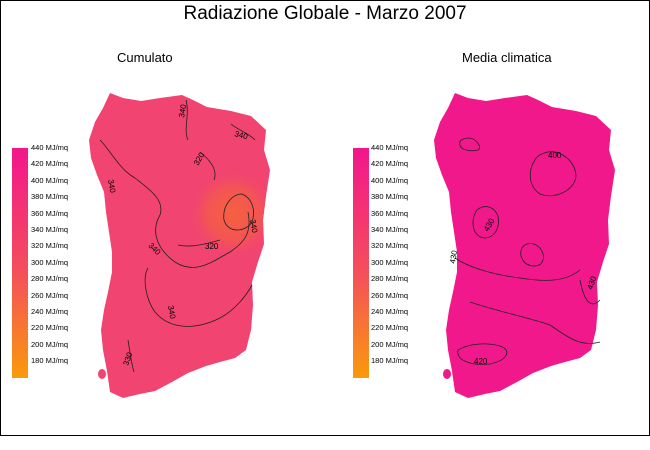 Image resolution: width=650 pixels, height=450 pixels. What do you see at coordinates (50, 147) in the screenshot?
I see `left-legend-label: 440 MJ/mq` at bounding box center [50, 147].